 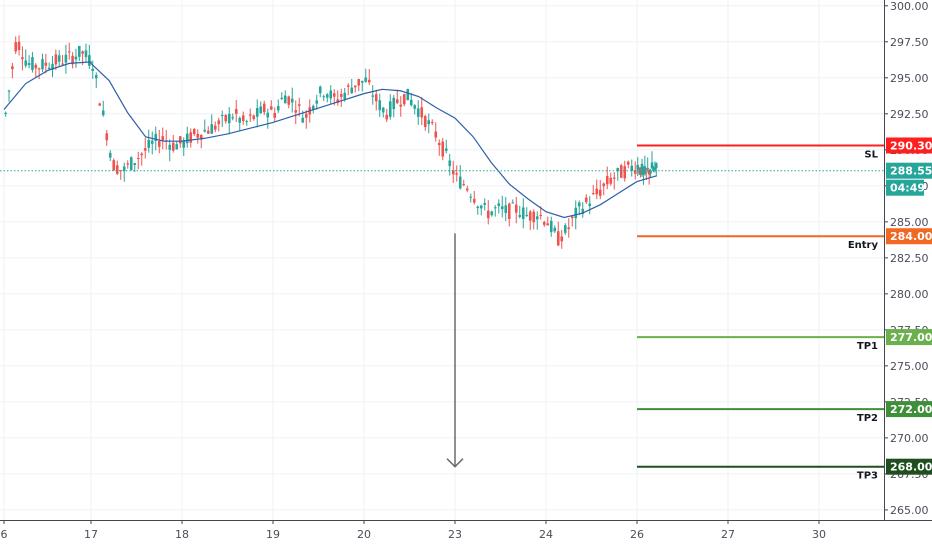 What do you see at coordinates (909, 258) in the screenshot?
I see `y-tick-label: 282.50` at bounding box center [909, 258].